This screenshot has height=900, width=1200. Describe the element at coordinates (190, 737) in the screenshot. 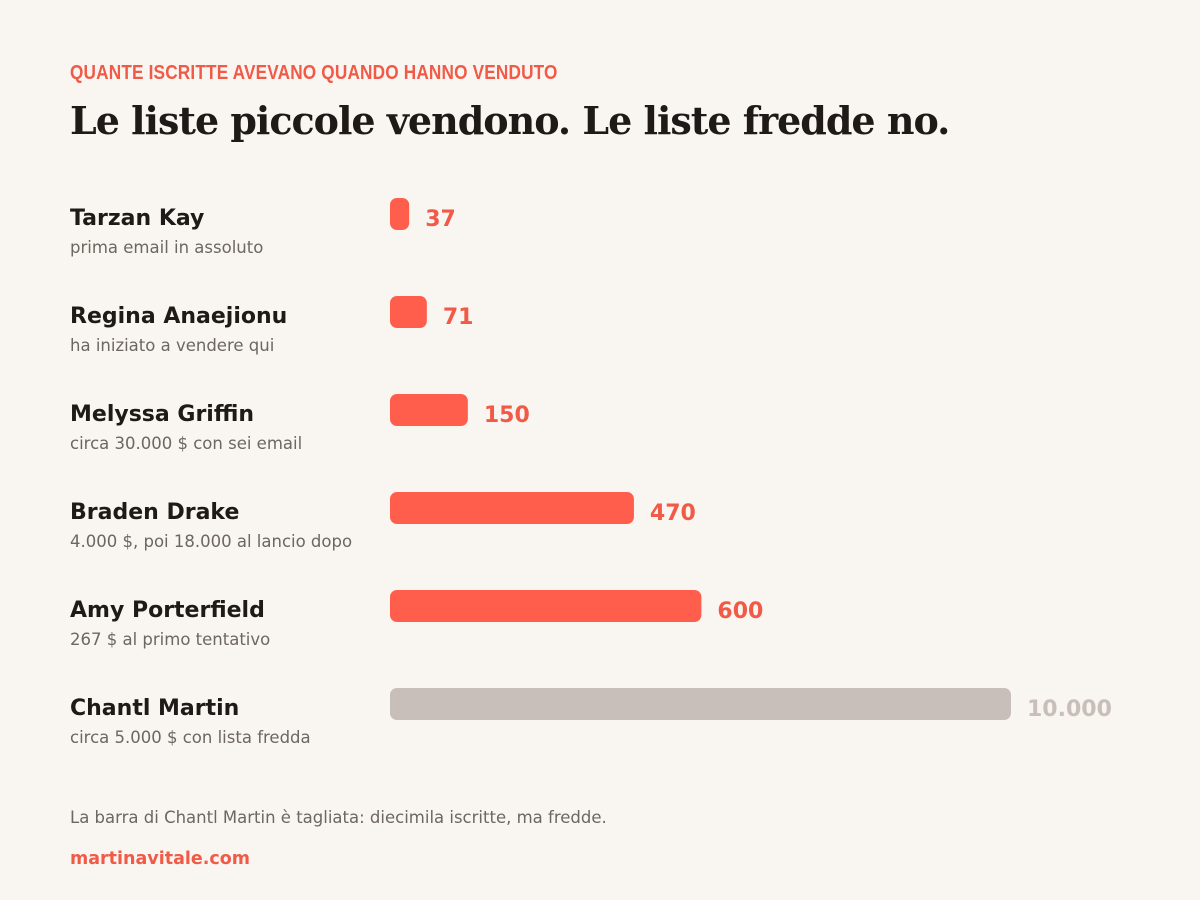

I see `category-note: circa 5.000 $ con lista fredda` at that location.